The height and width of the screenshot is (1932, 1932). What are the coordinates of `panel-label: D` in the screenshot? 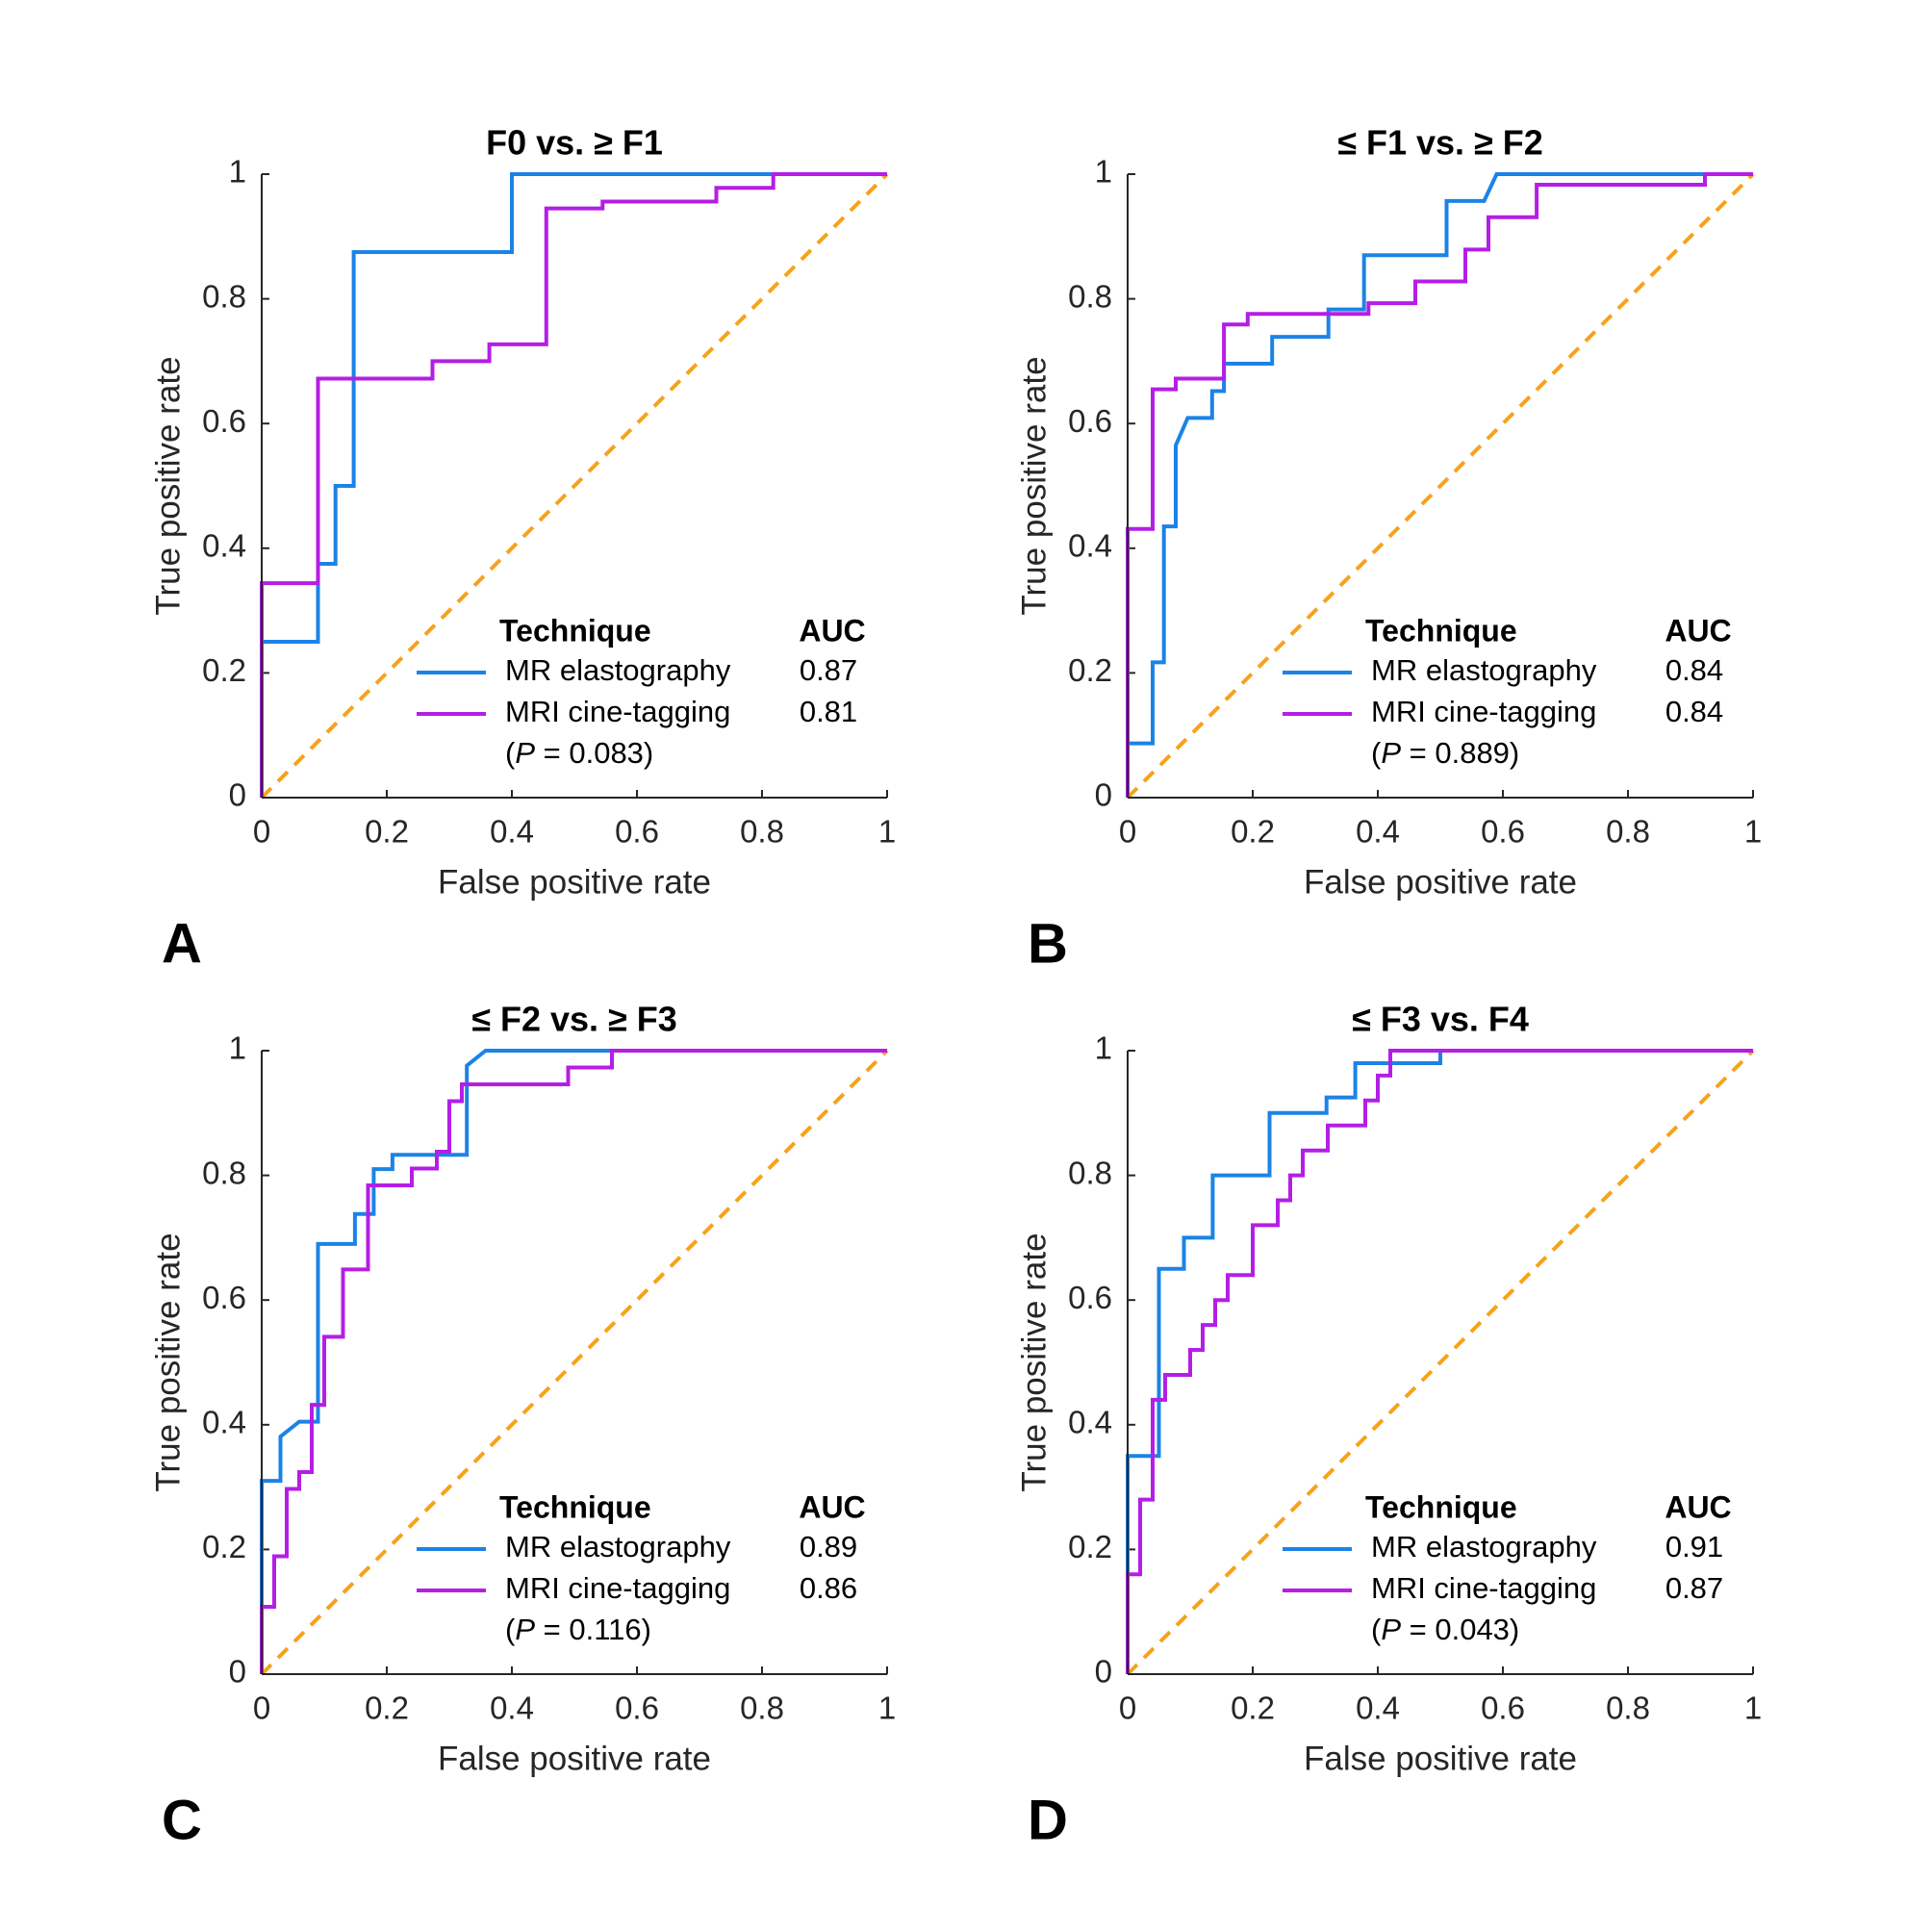 It's located at (1048, 1820).